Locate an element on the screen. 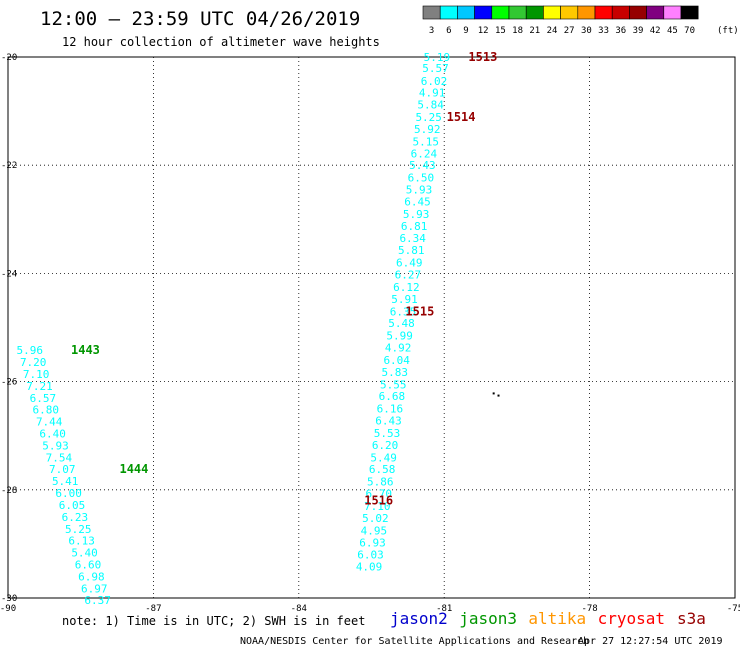 The image size is (740, 650). data-point-label: 6.00 is located at coordinates (68, 493).